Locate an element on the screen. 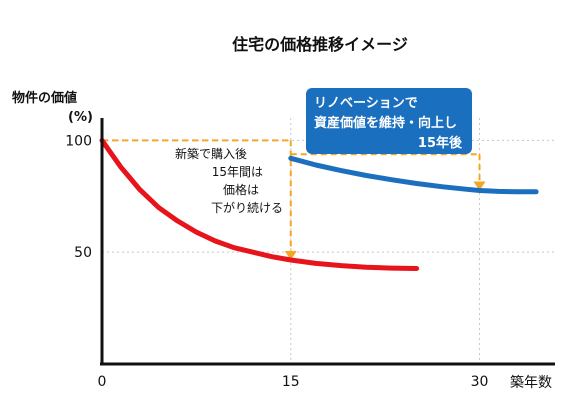 This screenshot has height=417, width=582. callout-line-1: リノベーションで is located at coordinates (366, 103).